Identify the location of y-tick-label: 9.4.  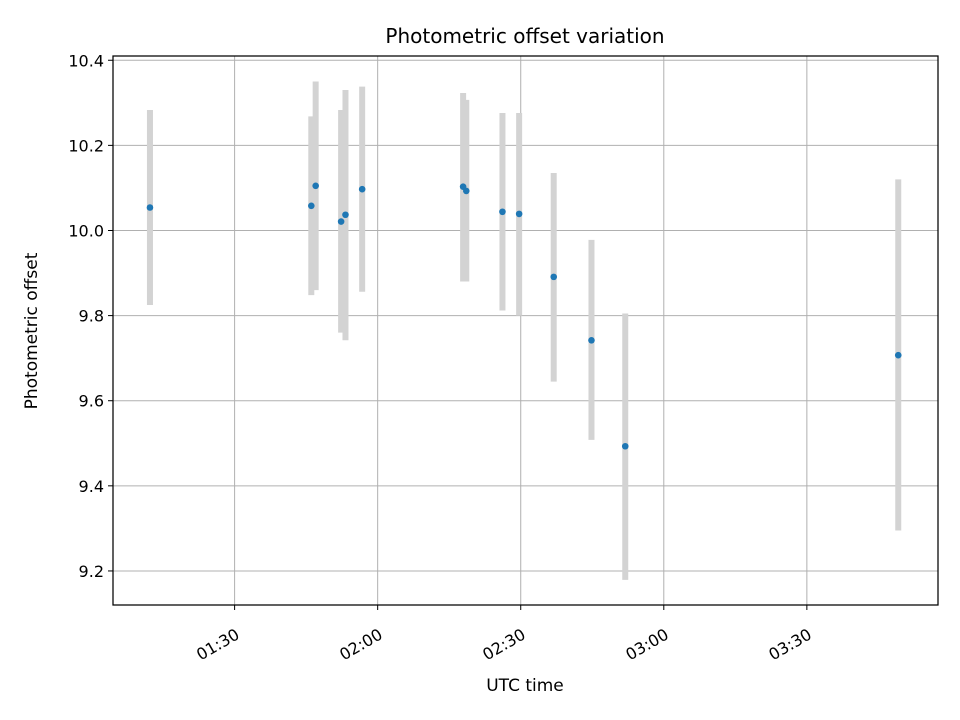
(91, 486).